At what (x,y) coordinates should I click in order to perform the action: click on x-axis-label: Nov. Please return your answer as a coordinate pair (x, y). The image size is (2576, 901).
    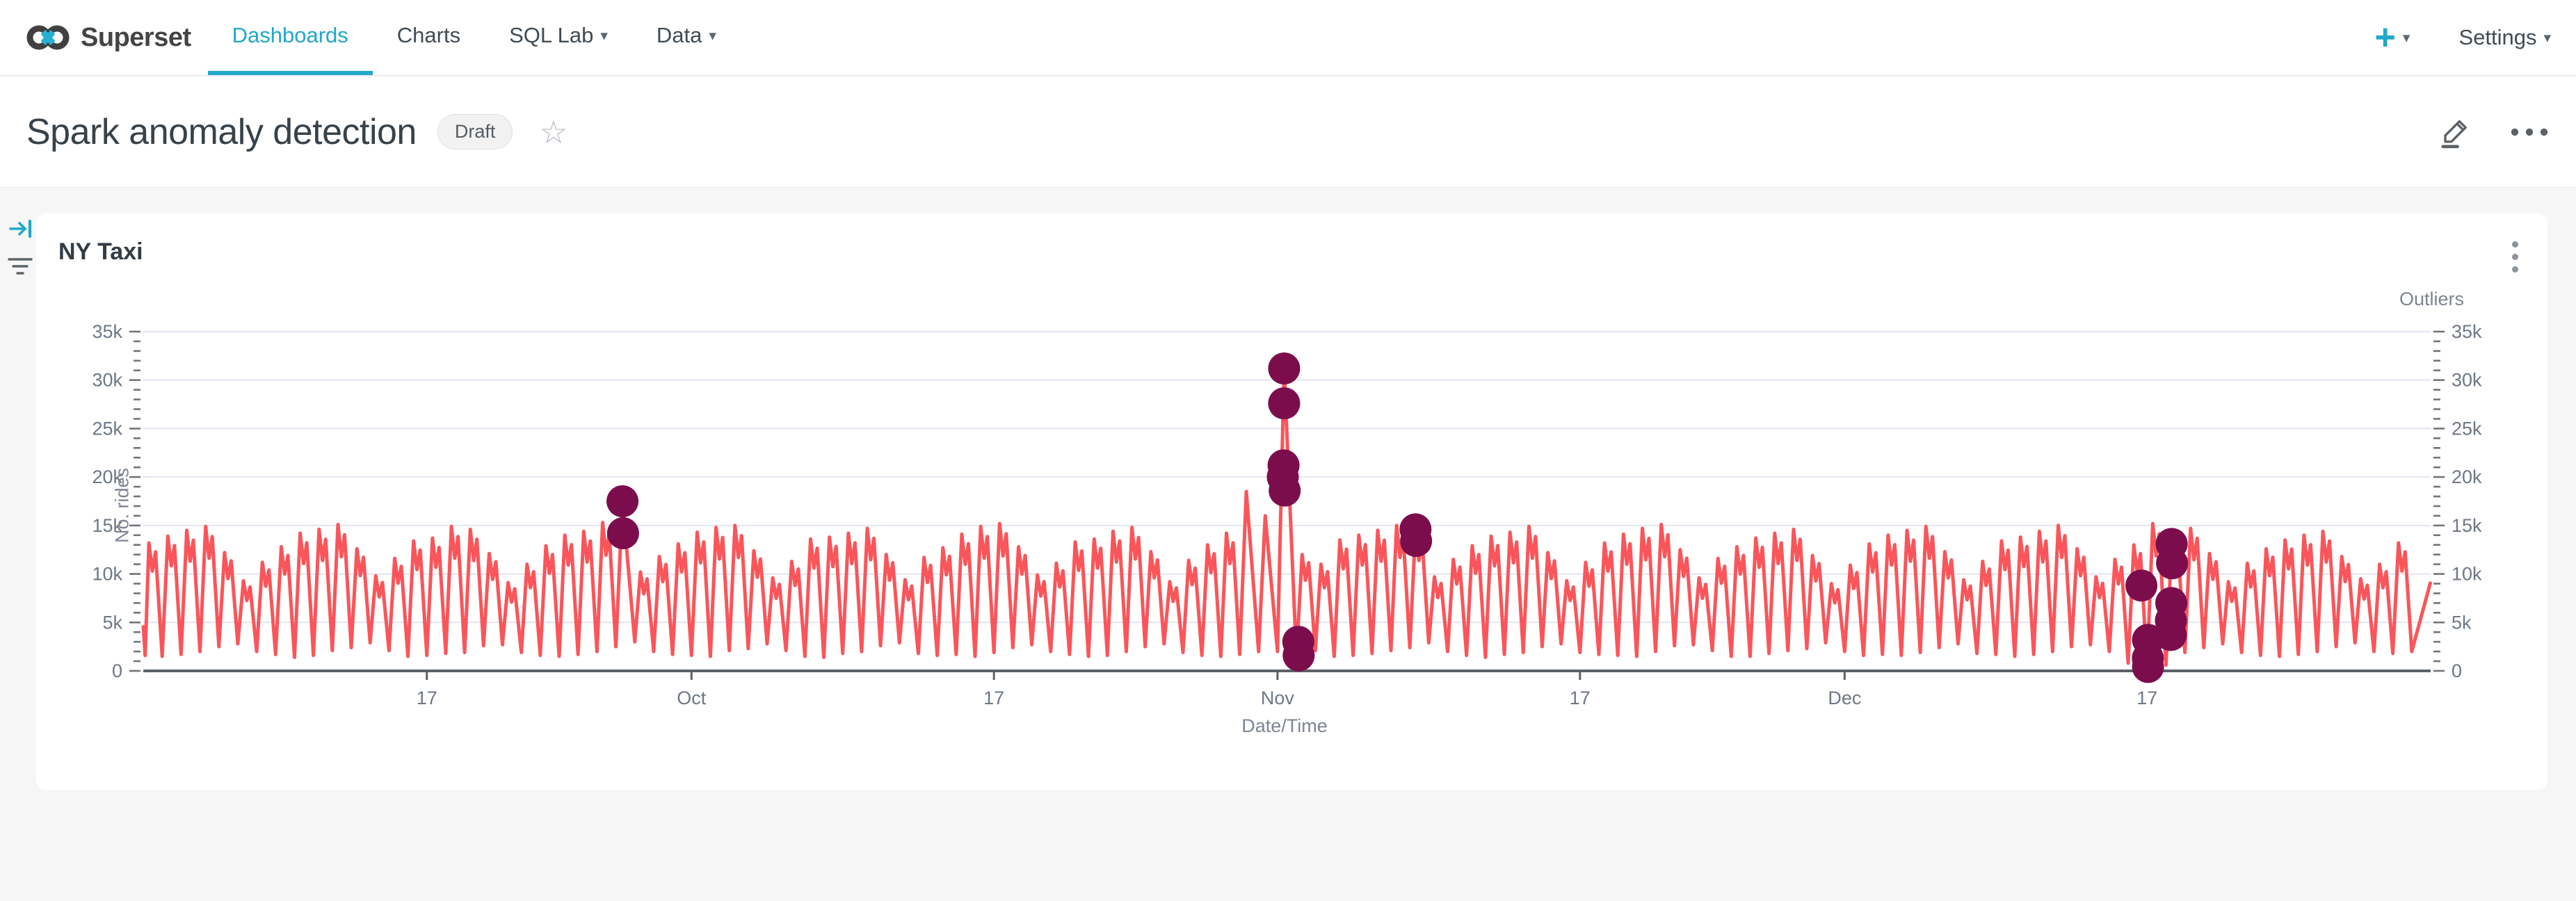
    Looking at the image, I should click on (1278, 698).